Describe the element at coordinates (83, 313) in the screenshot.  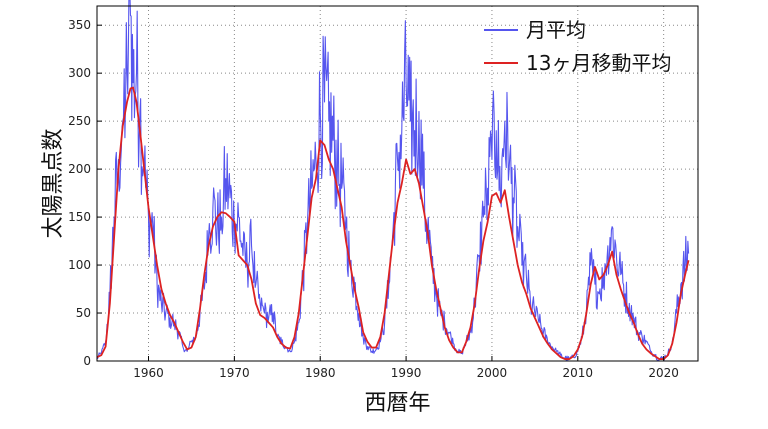
I see `y-tick-label: 50` at that location.